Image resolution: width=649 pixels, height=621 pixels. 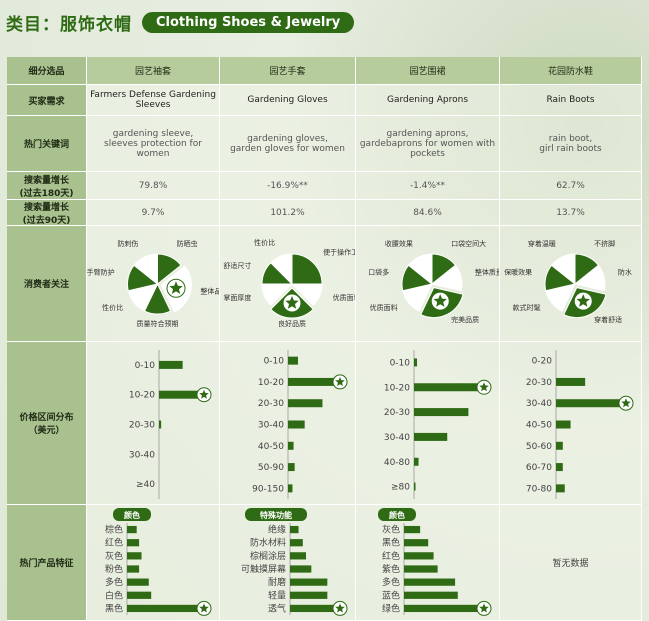 What do you see at coordinates (47, 284) in the screenshot?
I see `row-label-concerns: 消费者关注` at bounding box center [47, 284].